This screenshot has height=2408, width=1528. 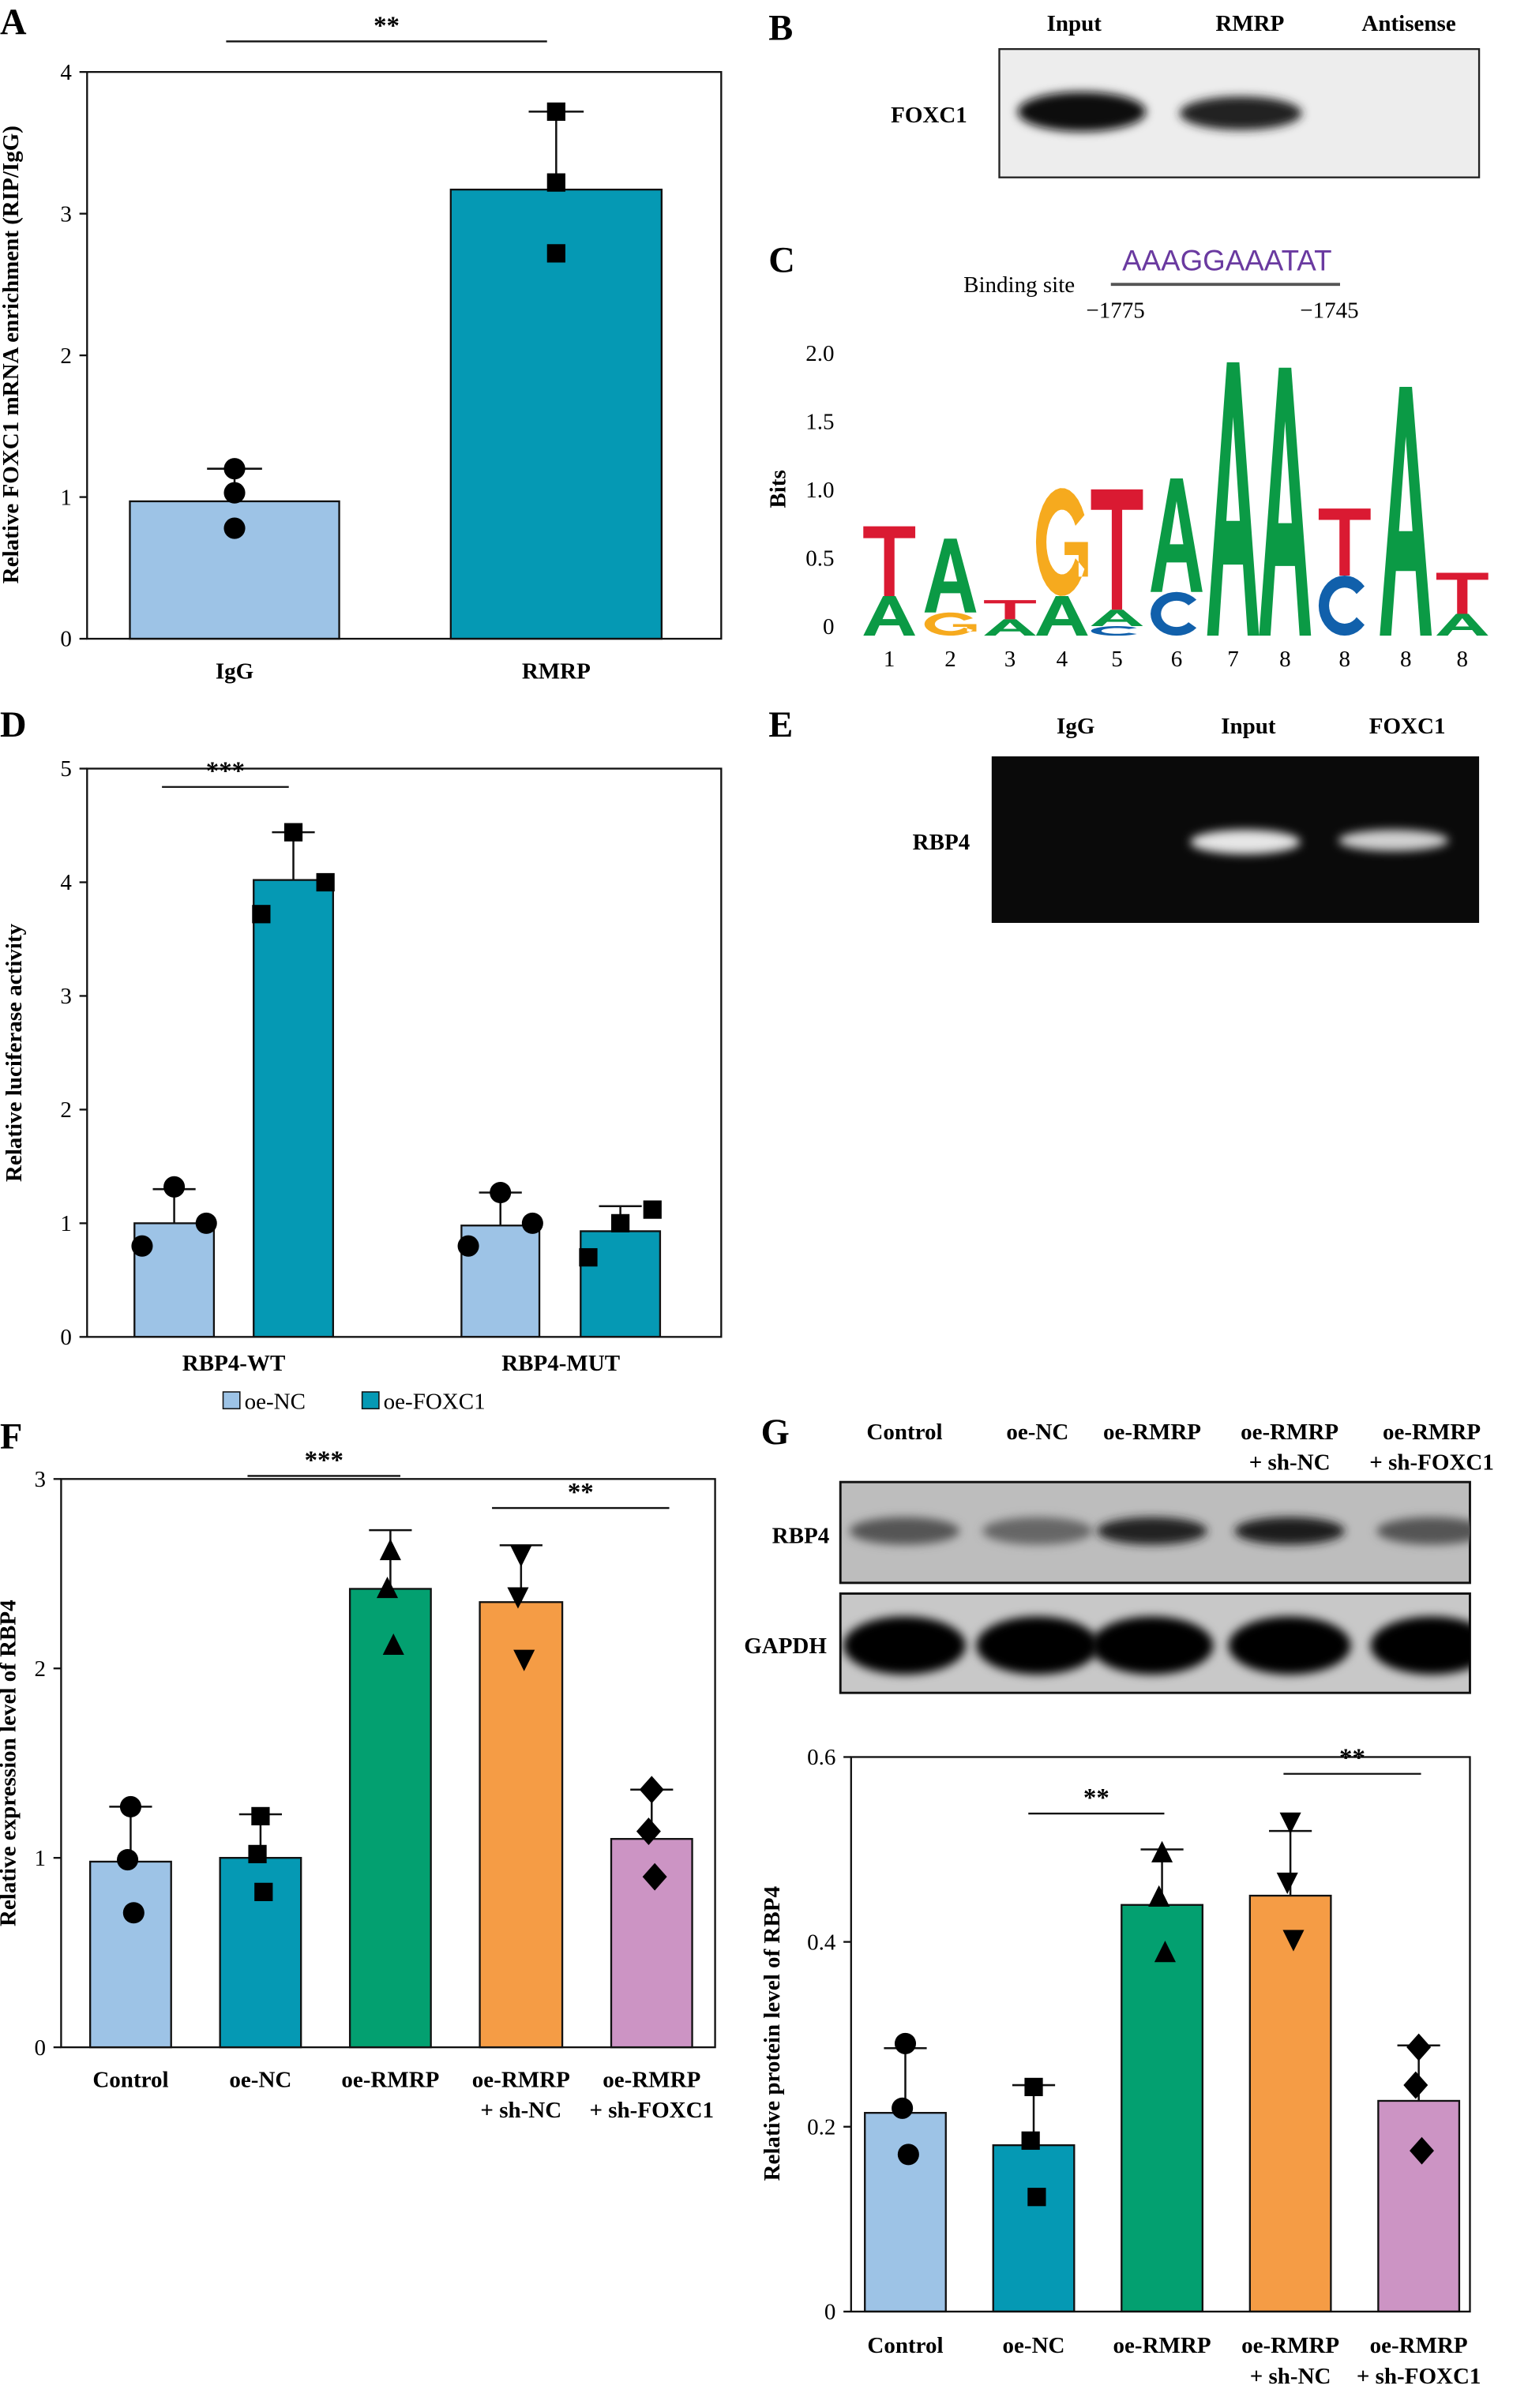 What do you see at coordinates (829, 627) in the screenshot?
I see `logo-y-tick: 0` at bounding box center [829, 627].